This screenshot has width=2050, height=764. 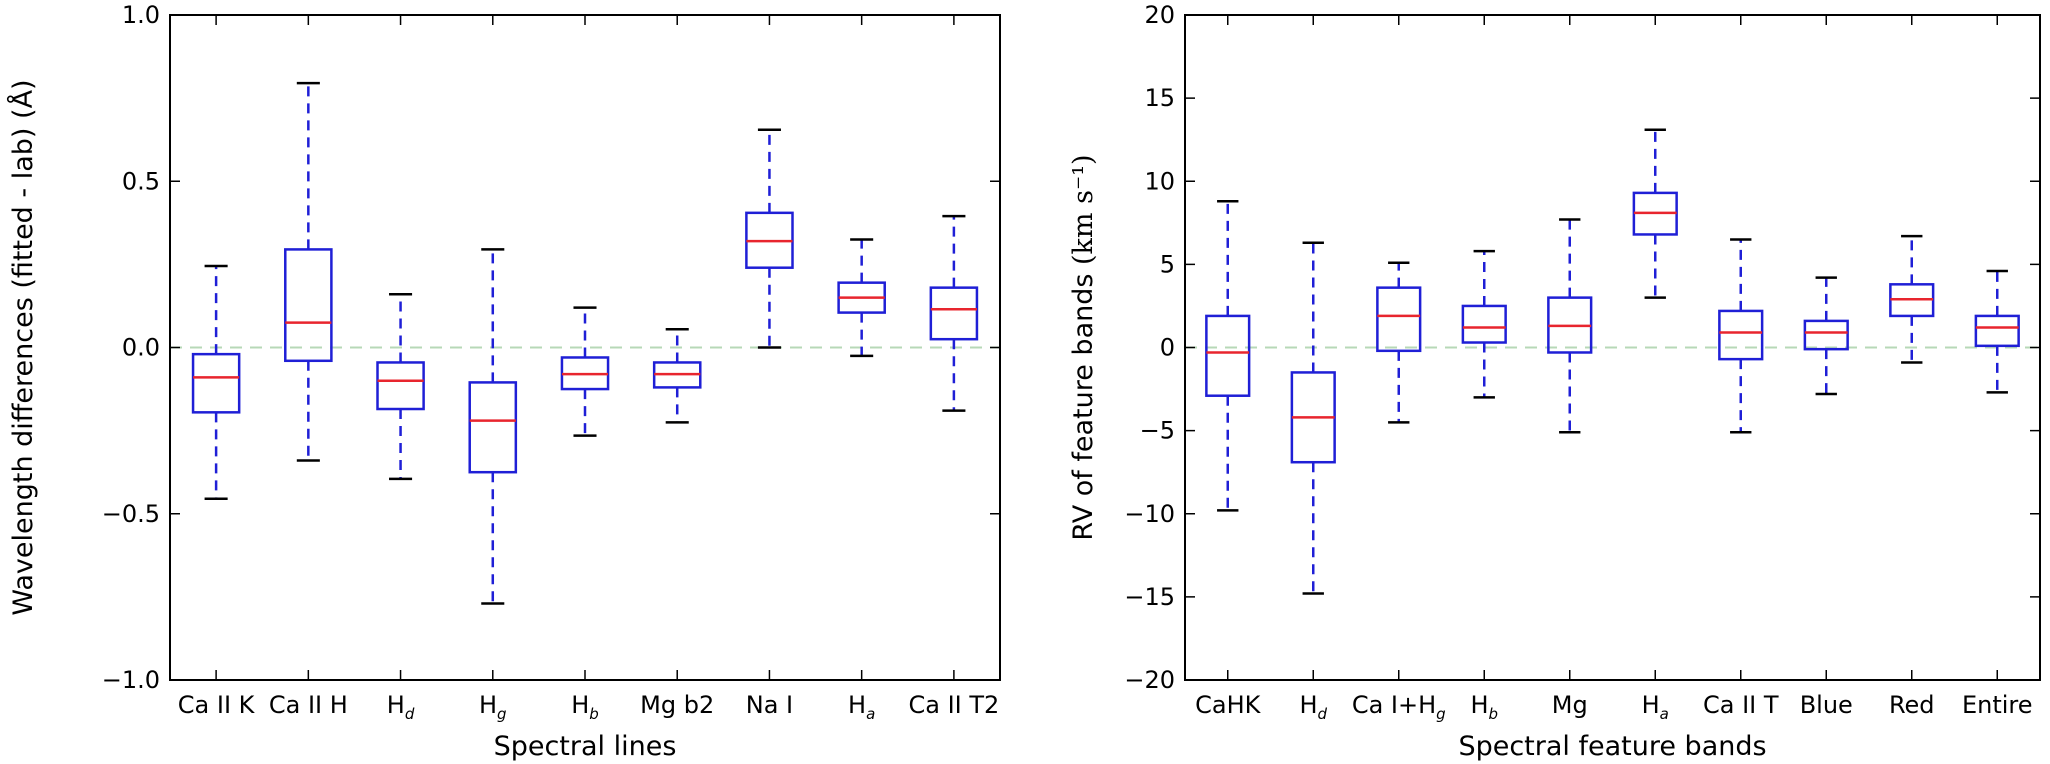 What do you see at coordinates (217, 705) in the screenshot?
I see `x-tick-label: Ca II K` at bounding box center [217, 705].